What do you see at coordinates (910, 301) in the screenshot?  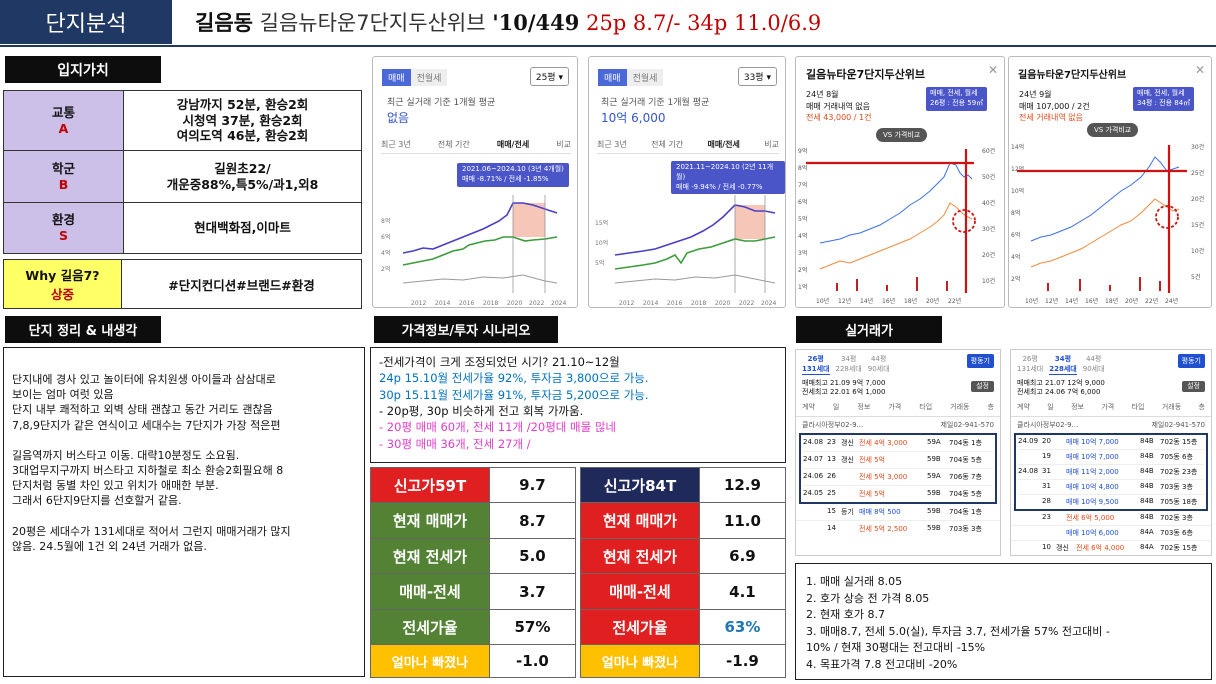 I see `panel3-xtick: 18년` at bounding box center [910, 301].